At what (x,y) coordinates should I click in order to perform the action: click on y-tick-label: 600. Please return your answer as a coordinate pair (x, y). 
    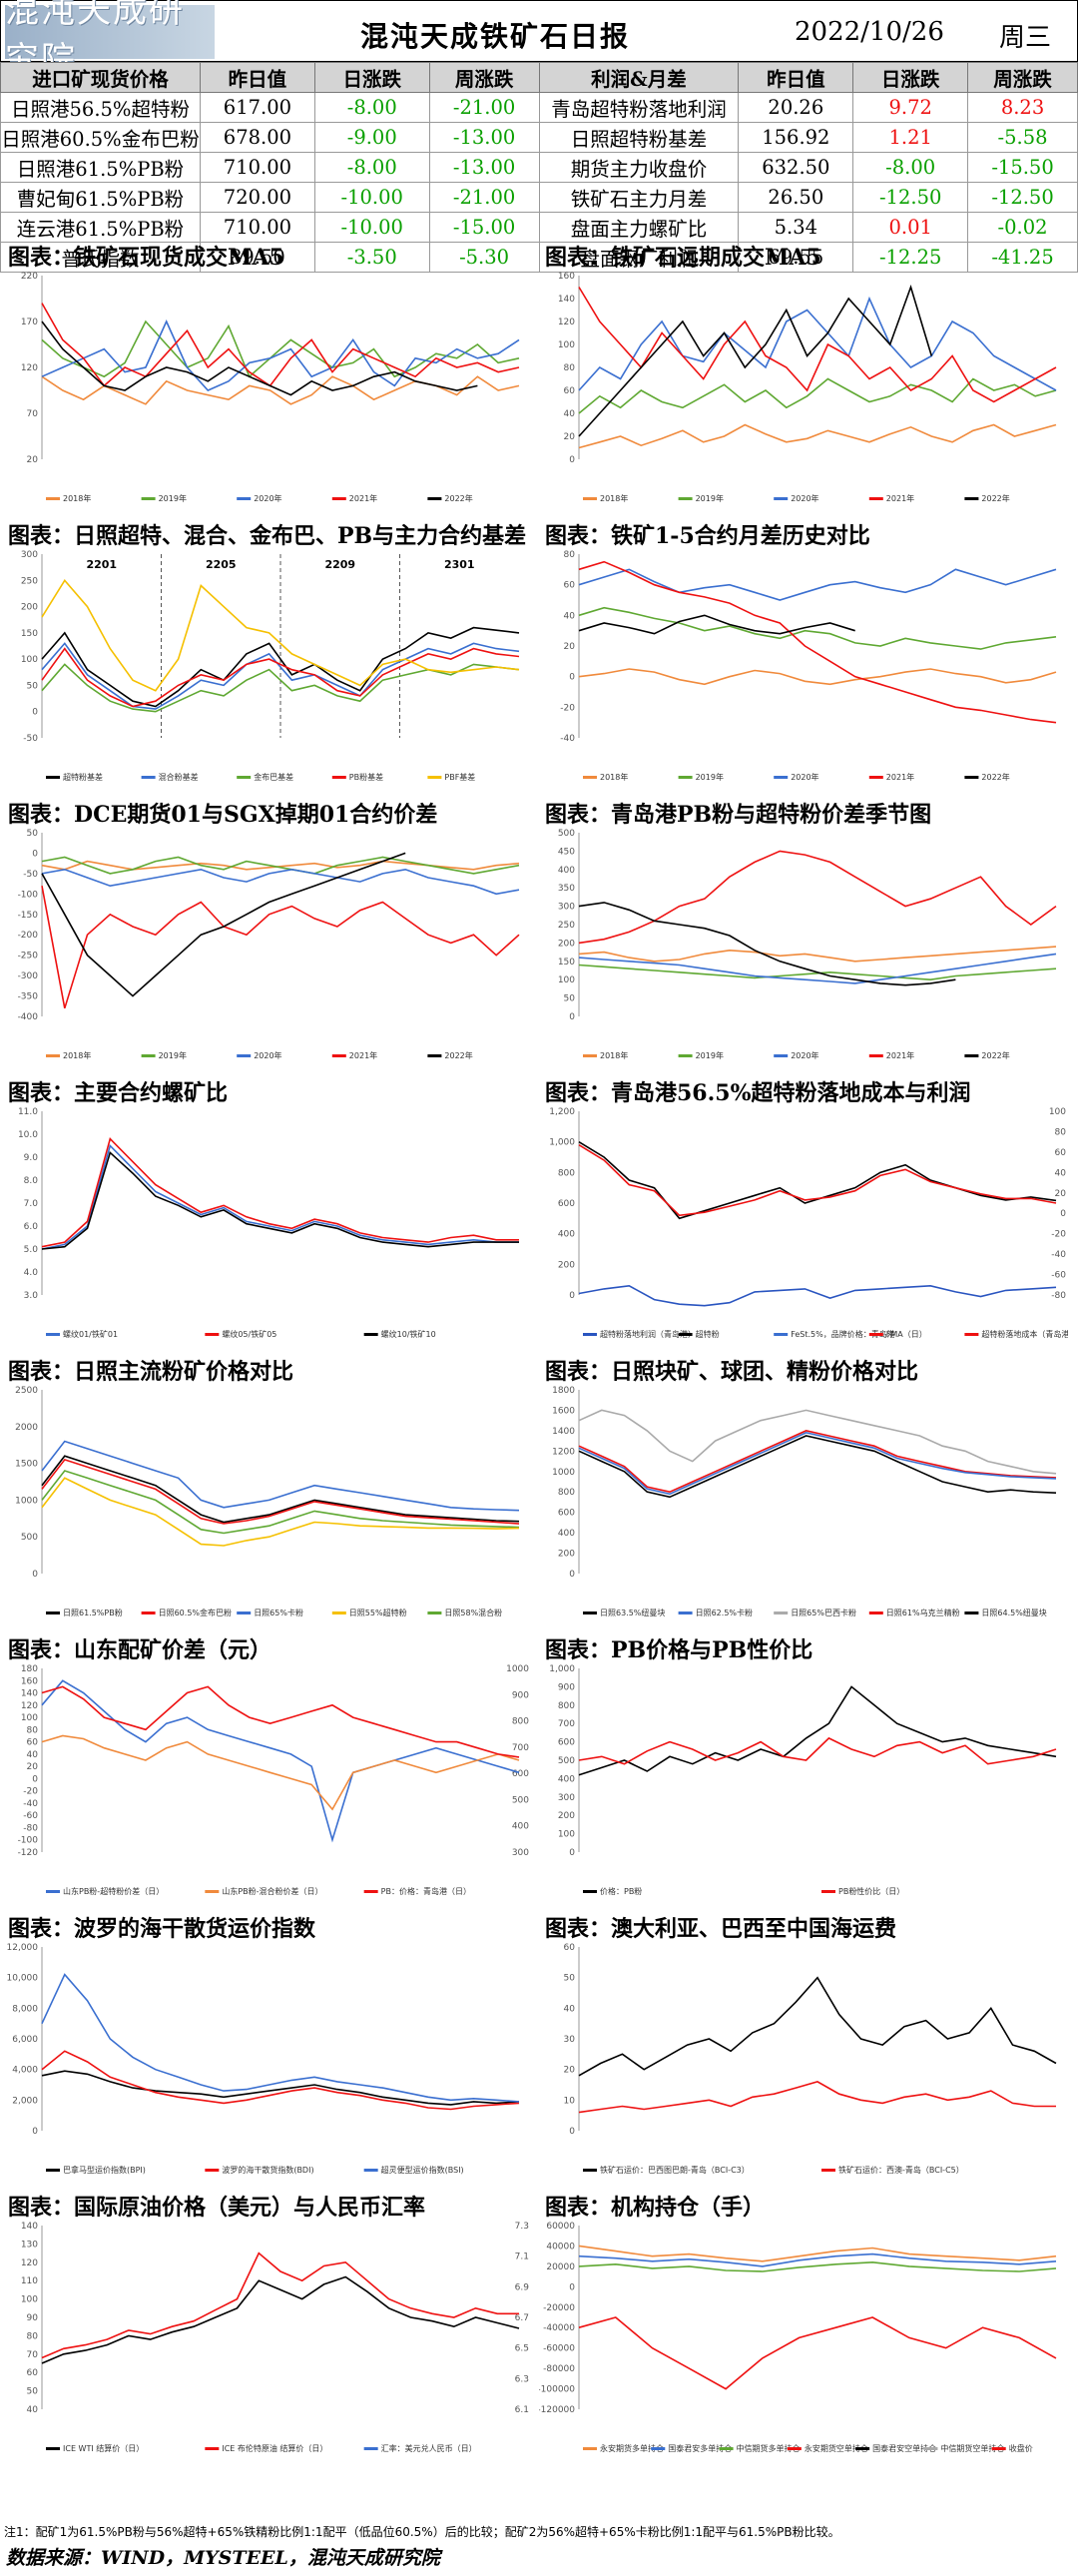
    Looking at the image, I should click on (566, 1514).